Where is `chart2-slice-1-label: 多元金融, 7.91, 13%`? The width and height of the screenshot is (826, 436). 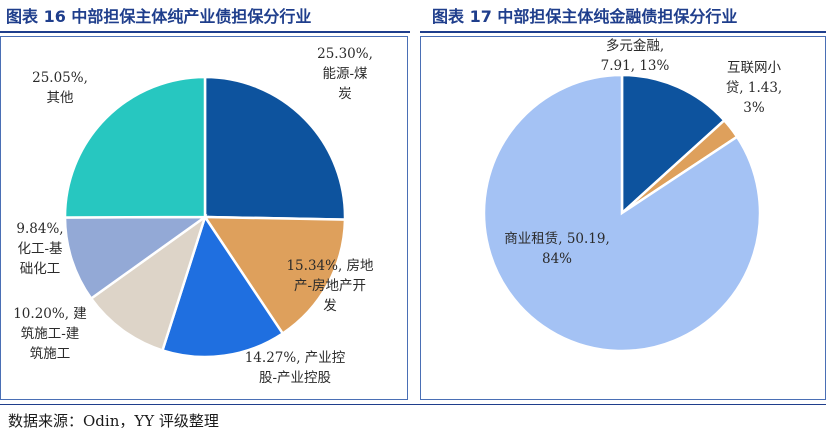
chart2-slice-1-label: 多元金融, 7.91, 13% is located at coordinates (635, 55).